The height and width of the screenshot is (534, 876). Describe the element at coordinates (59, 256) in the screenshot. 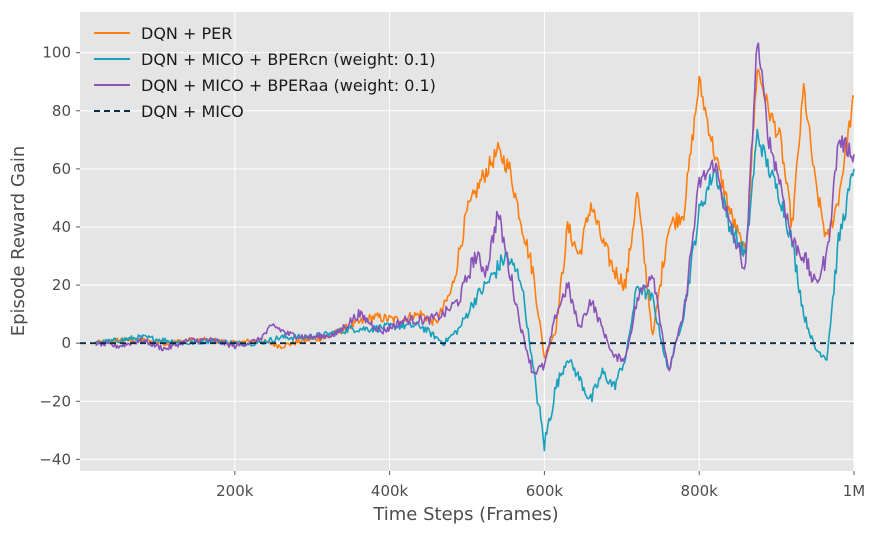

I see `y-axis-ticks: −40 −20 0 20 40 60 80 100` at that location.